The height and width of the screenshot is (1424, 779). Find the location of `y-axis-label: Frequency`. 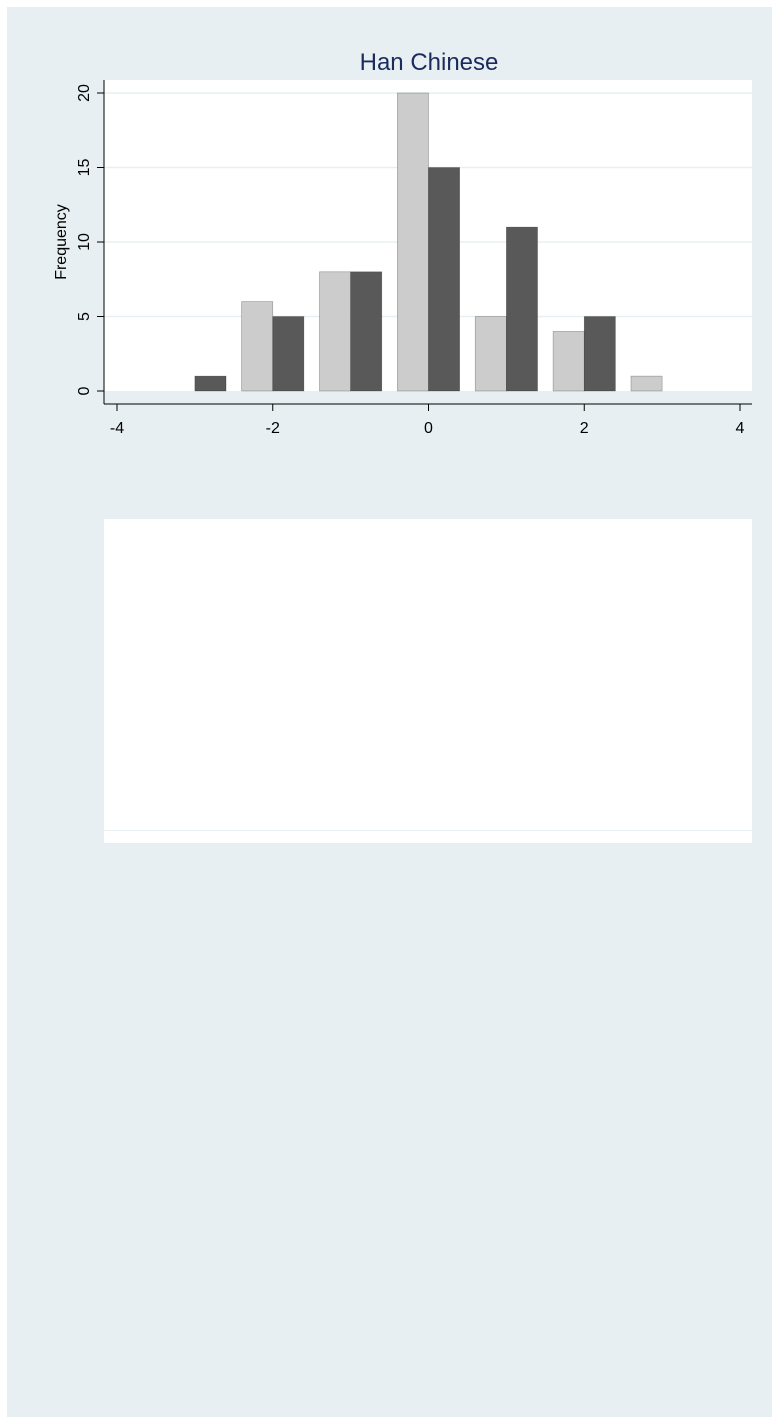

y-axis-label: Frequency is located at coordinates (61, 242).